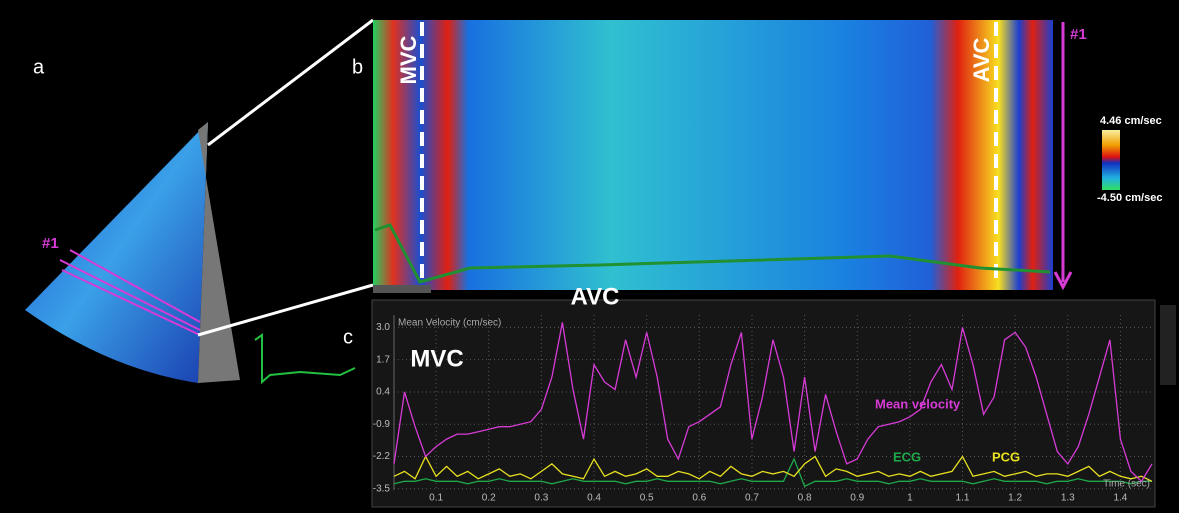  I want to click on x-tick-label: 1.4, so click(1120, 498).